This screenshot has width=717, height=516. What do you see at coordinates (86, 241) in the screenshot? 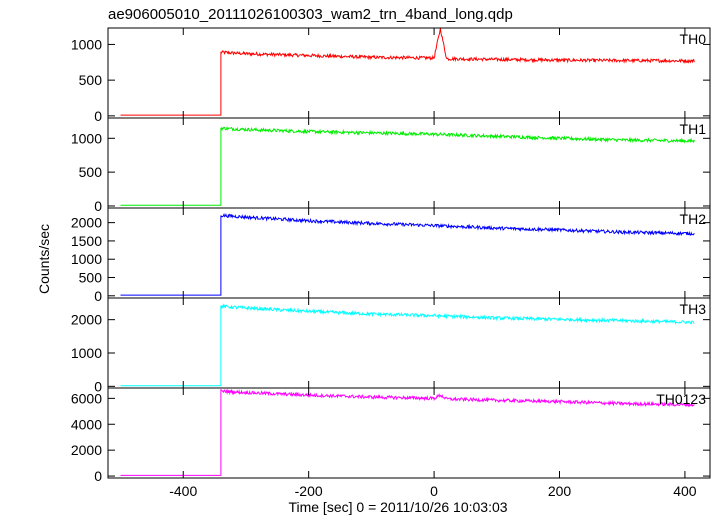
I see `y-tick-label: 1500` at bounding box center [86, 241].